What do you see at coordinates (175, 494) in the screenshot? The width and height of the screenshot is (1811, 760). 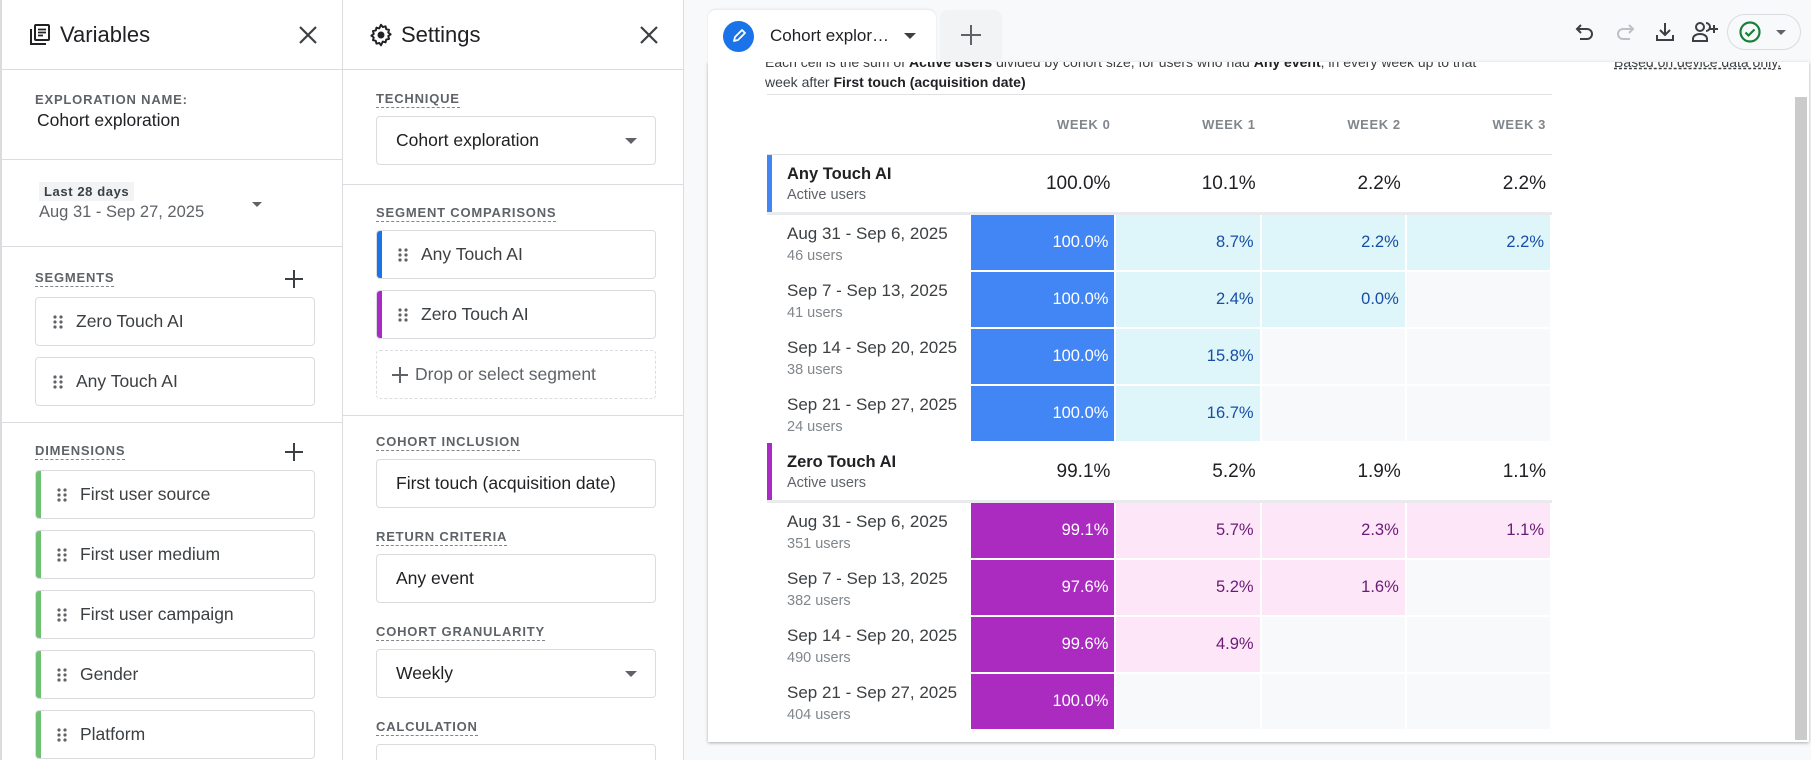 I see `dimension-chip-first-user-source: First user source` at bounding box center [175, 494].